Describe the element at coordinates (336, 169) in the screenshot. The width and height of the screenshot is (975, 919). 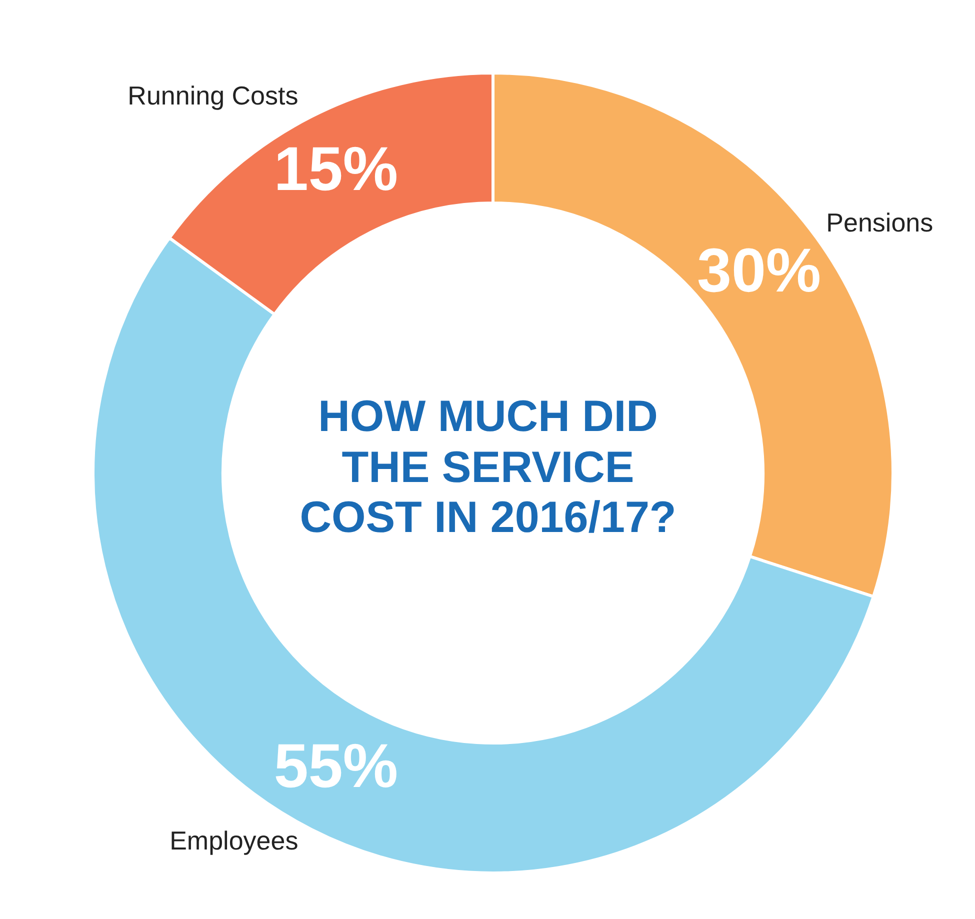
I see `data-label: 15%` at that location.